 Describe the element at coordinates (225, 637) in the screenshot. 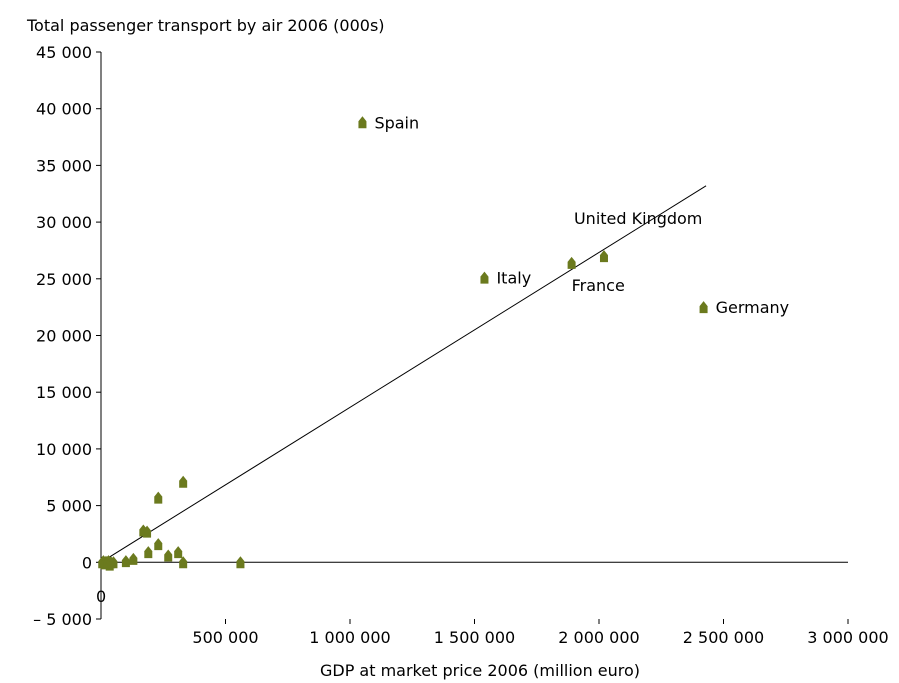

I see `x-tick-label: 500 000` at that location.